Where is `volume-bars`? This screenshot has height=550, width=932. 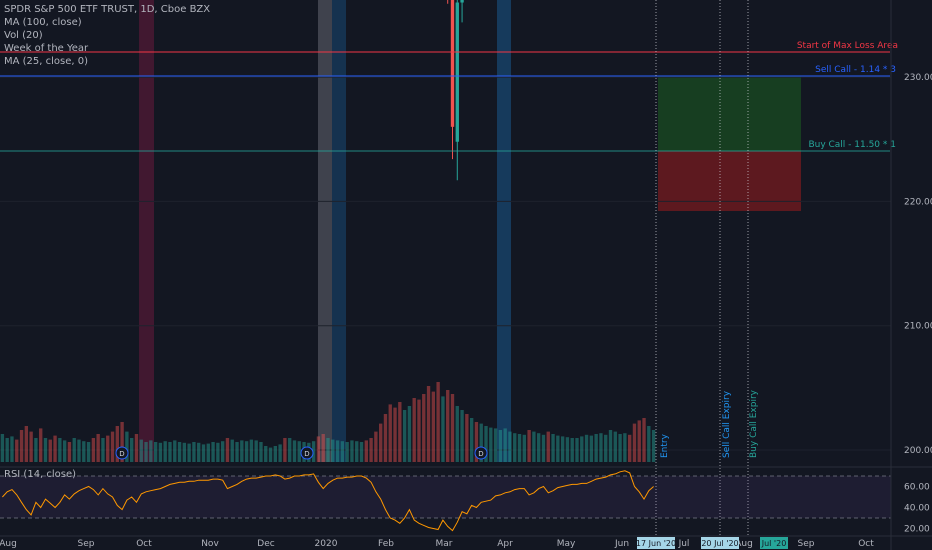
volume-bars is located at coordinates (328, 422).